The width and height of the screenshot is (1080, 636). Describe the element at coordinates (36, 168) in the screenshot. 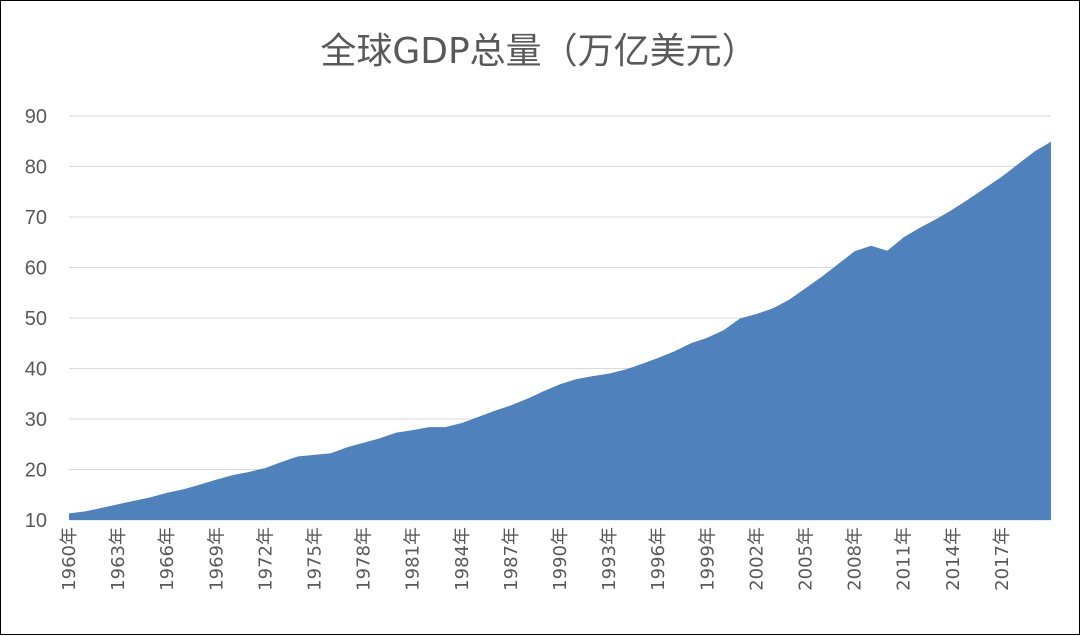

I see `y-tick-label: 80` at that location.